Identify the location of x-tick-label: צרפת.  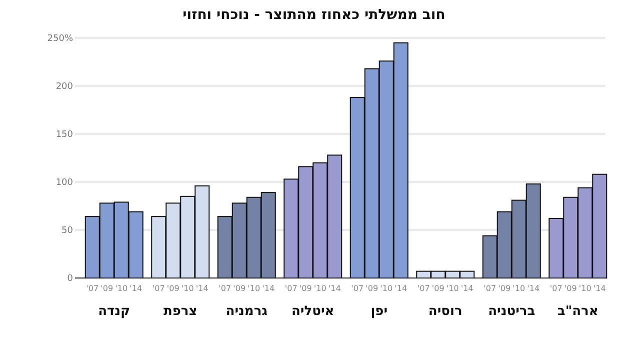
(181, 311).